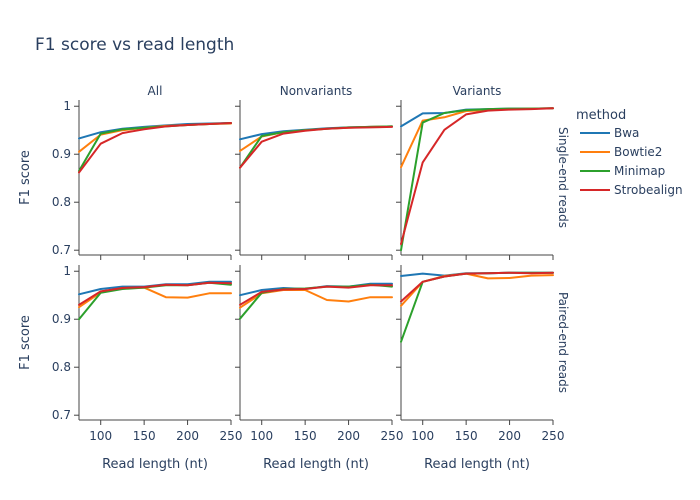 Image resolution: width=700 pixels, height=500 pixels. I want to click on legend-label: Minimap, so click(639, 171).